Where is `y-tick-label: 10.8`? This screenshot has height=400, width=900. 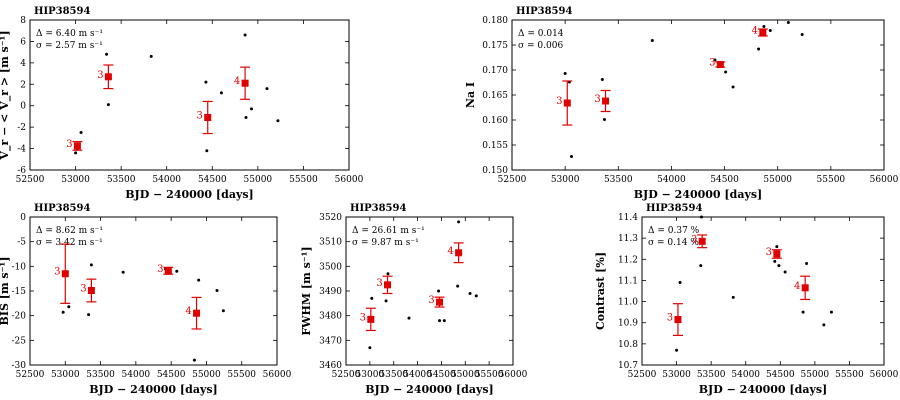
y-tick-label: 10.8 is located at coordinates (628, 345).